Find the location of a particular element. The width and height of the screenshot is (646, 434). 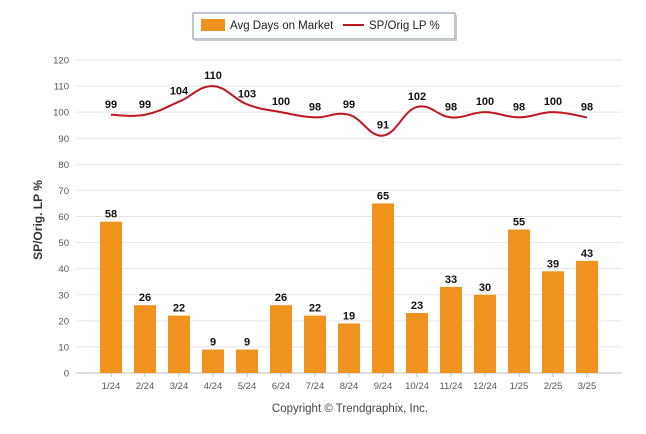

bar-data-label: 55 is located at coordinates (519, 223).